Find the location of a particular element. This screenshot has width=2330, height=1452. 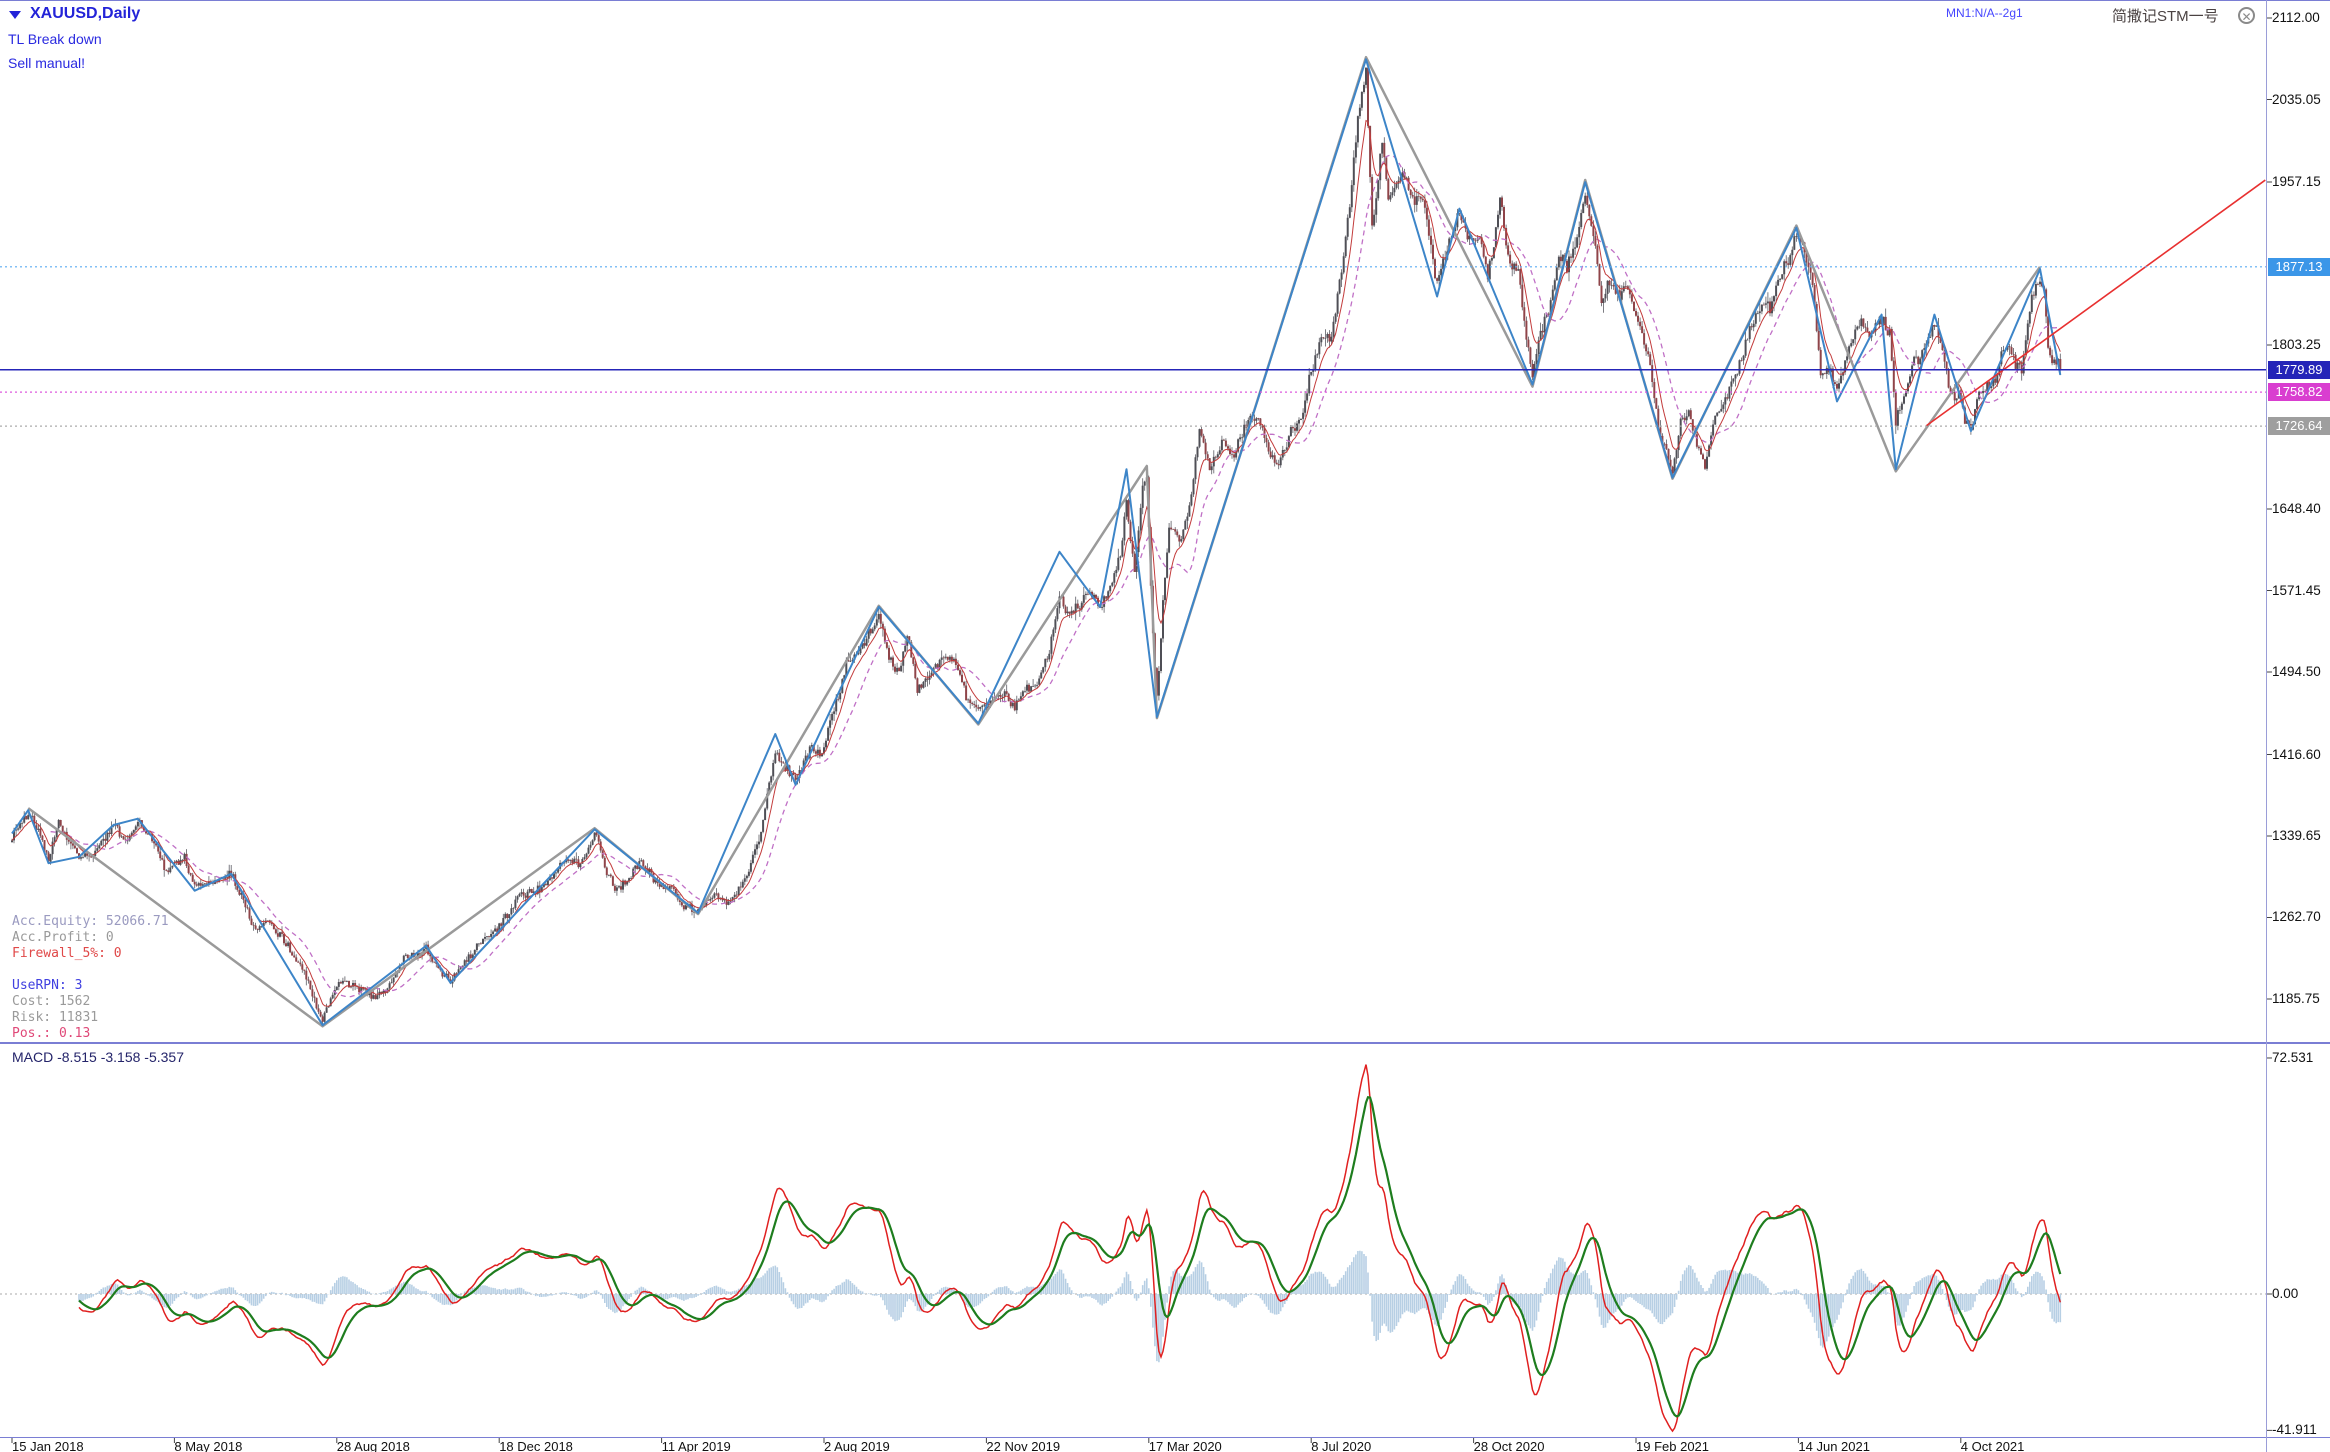

annotation-tl-breakdown: TL Break down is located at coordinates (55, 39).